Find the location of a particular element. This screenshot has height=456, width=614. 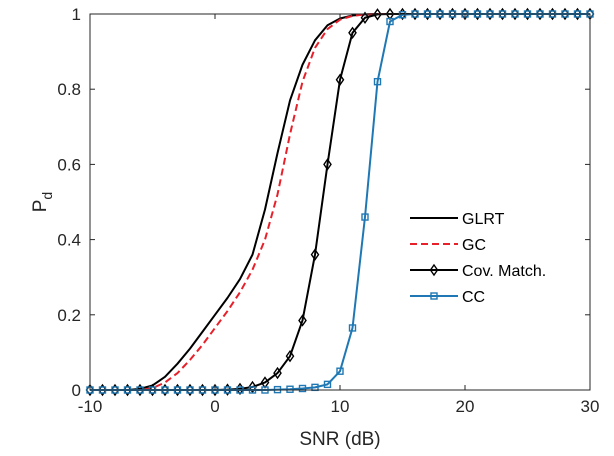

legend-label-3: CC is located at coordinates (473, 297).